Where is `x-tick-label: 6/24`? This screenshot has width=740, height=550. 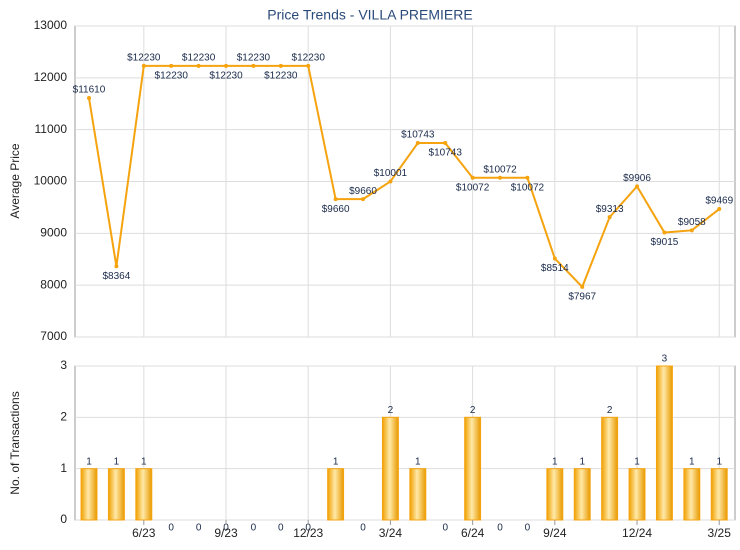 x-tick-label: 6/24 is located at coordinates (473, 533).